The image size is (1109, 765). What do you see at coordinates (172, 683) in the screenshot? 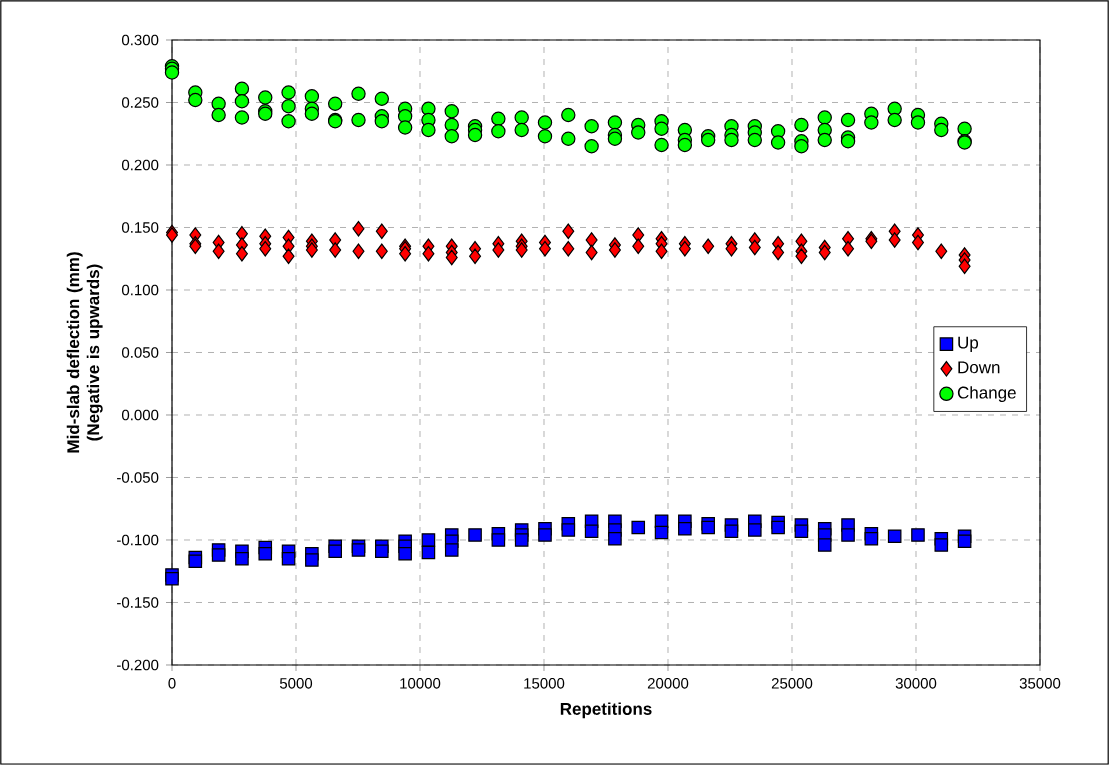
I see `x-tick-label: 0` at bounding box center [172, 683].